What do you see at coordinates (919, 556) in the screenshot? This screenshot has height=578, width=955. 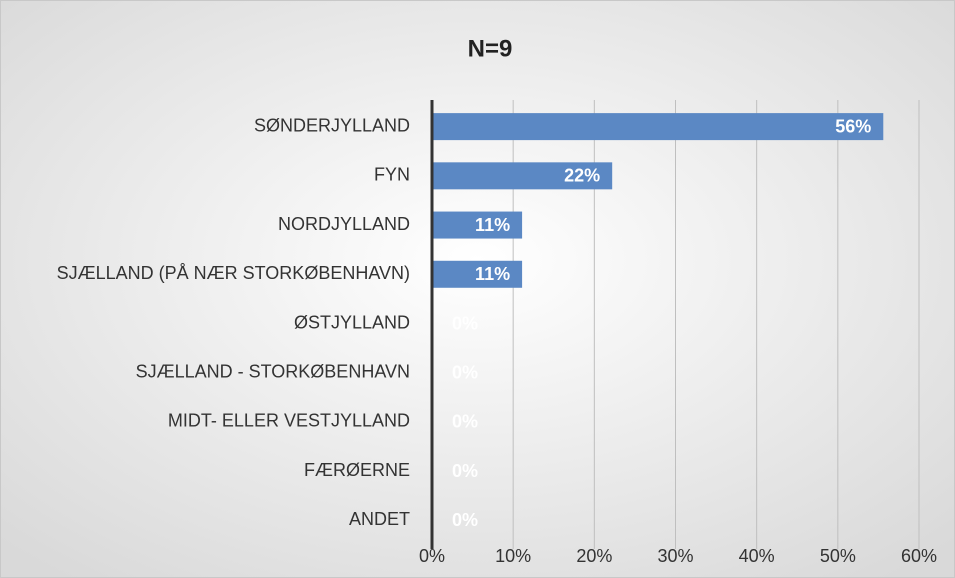 I see `x-tick-label: 60%` at bounding box center [919, 556].